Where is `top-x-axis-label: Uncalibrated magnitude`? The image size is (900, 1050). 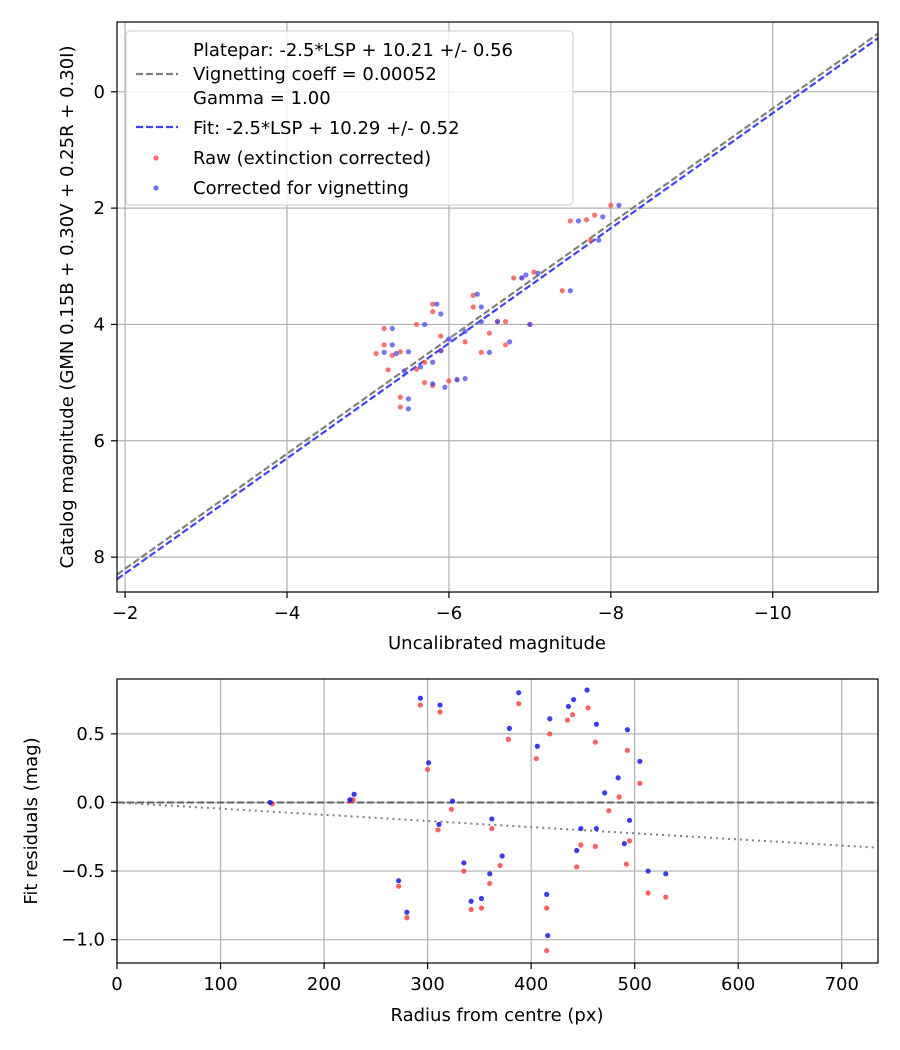
top-x-axis-label: Uncalibrated magnitude is located at coordinates (497, 643).